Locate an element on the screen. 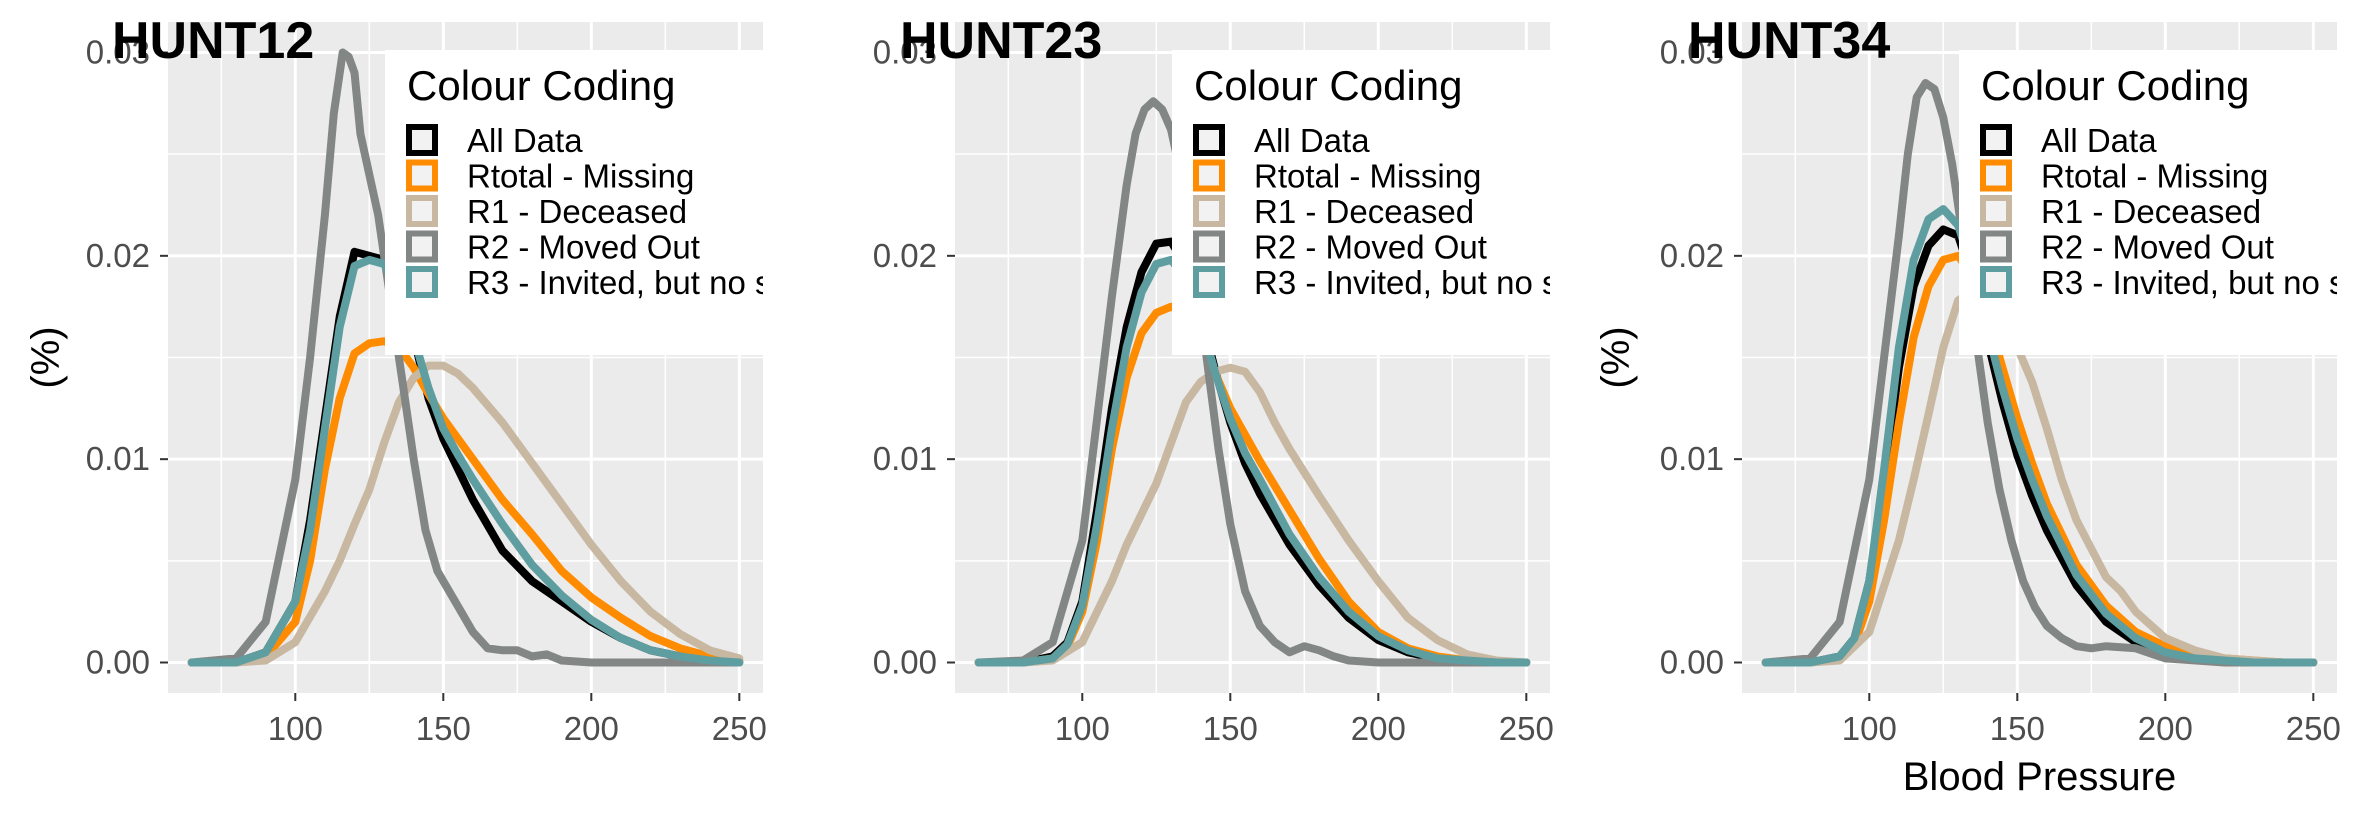 This screenshot has height=826, width=2362. panel-title: HUNT23 is located at coordinates (1001, 41).